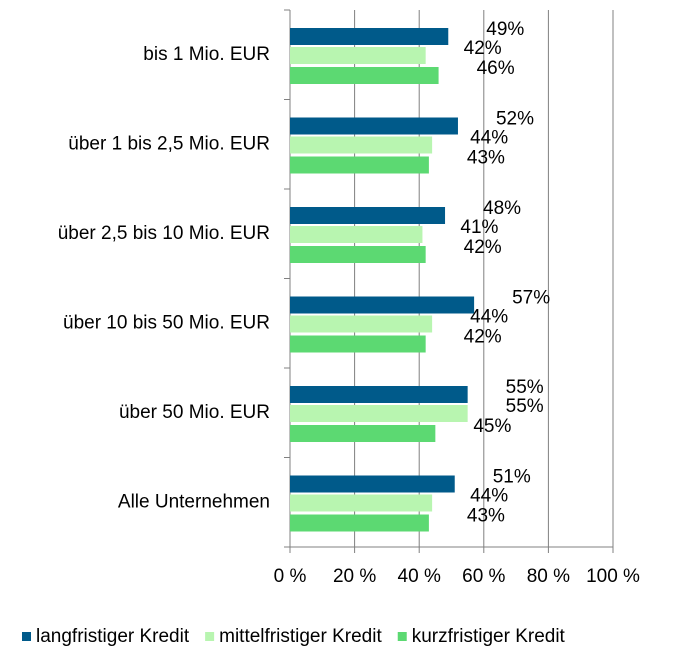  What do you see at coordinates (194, 412) in the screenshot?
I see `y-tick-label: über 50 Mio. EUR` at bounding box center [194, 412].